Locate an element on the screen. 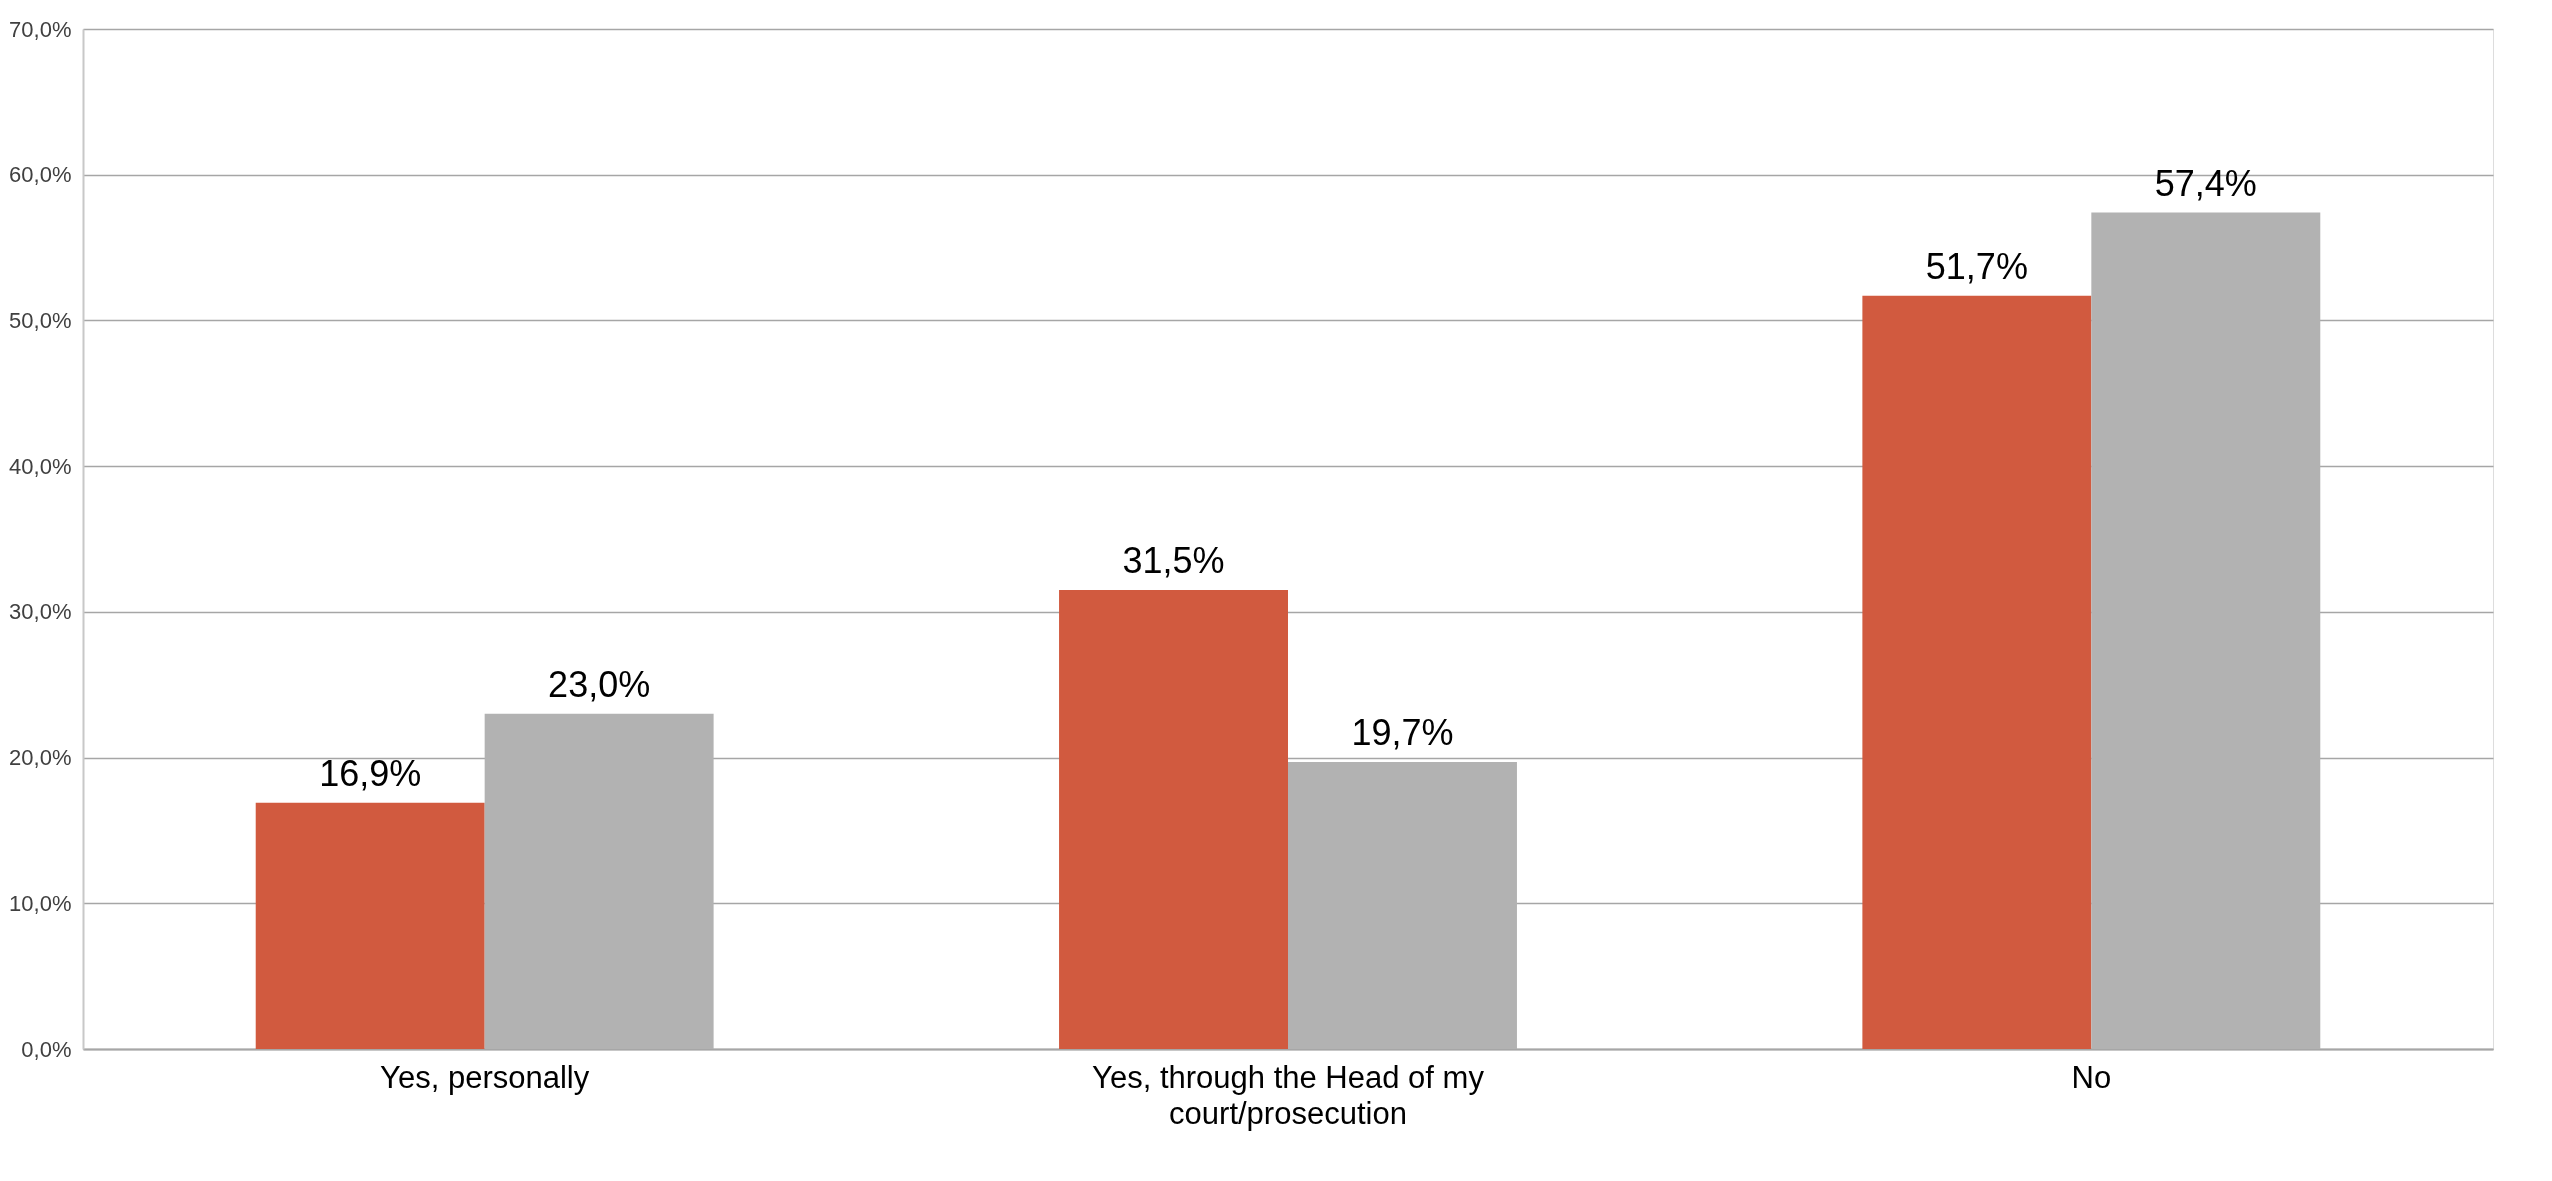  y-tick-label: 30,0% is located at coordinates (40, 612).